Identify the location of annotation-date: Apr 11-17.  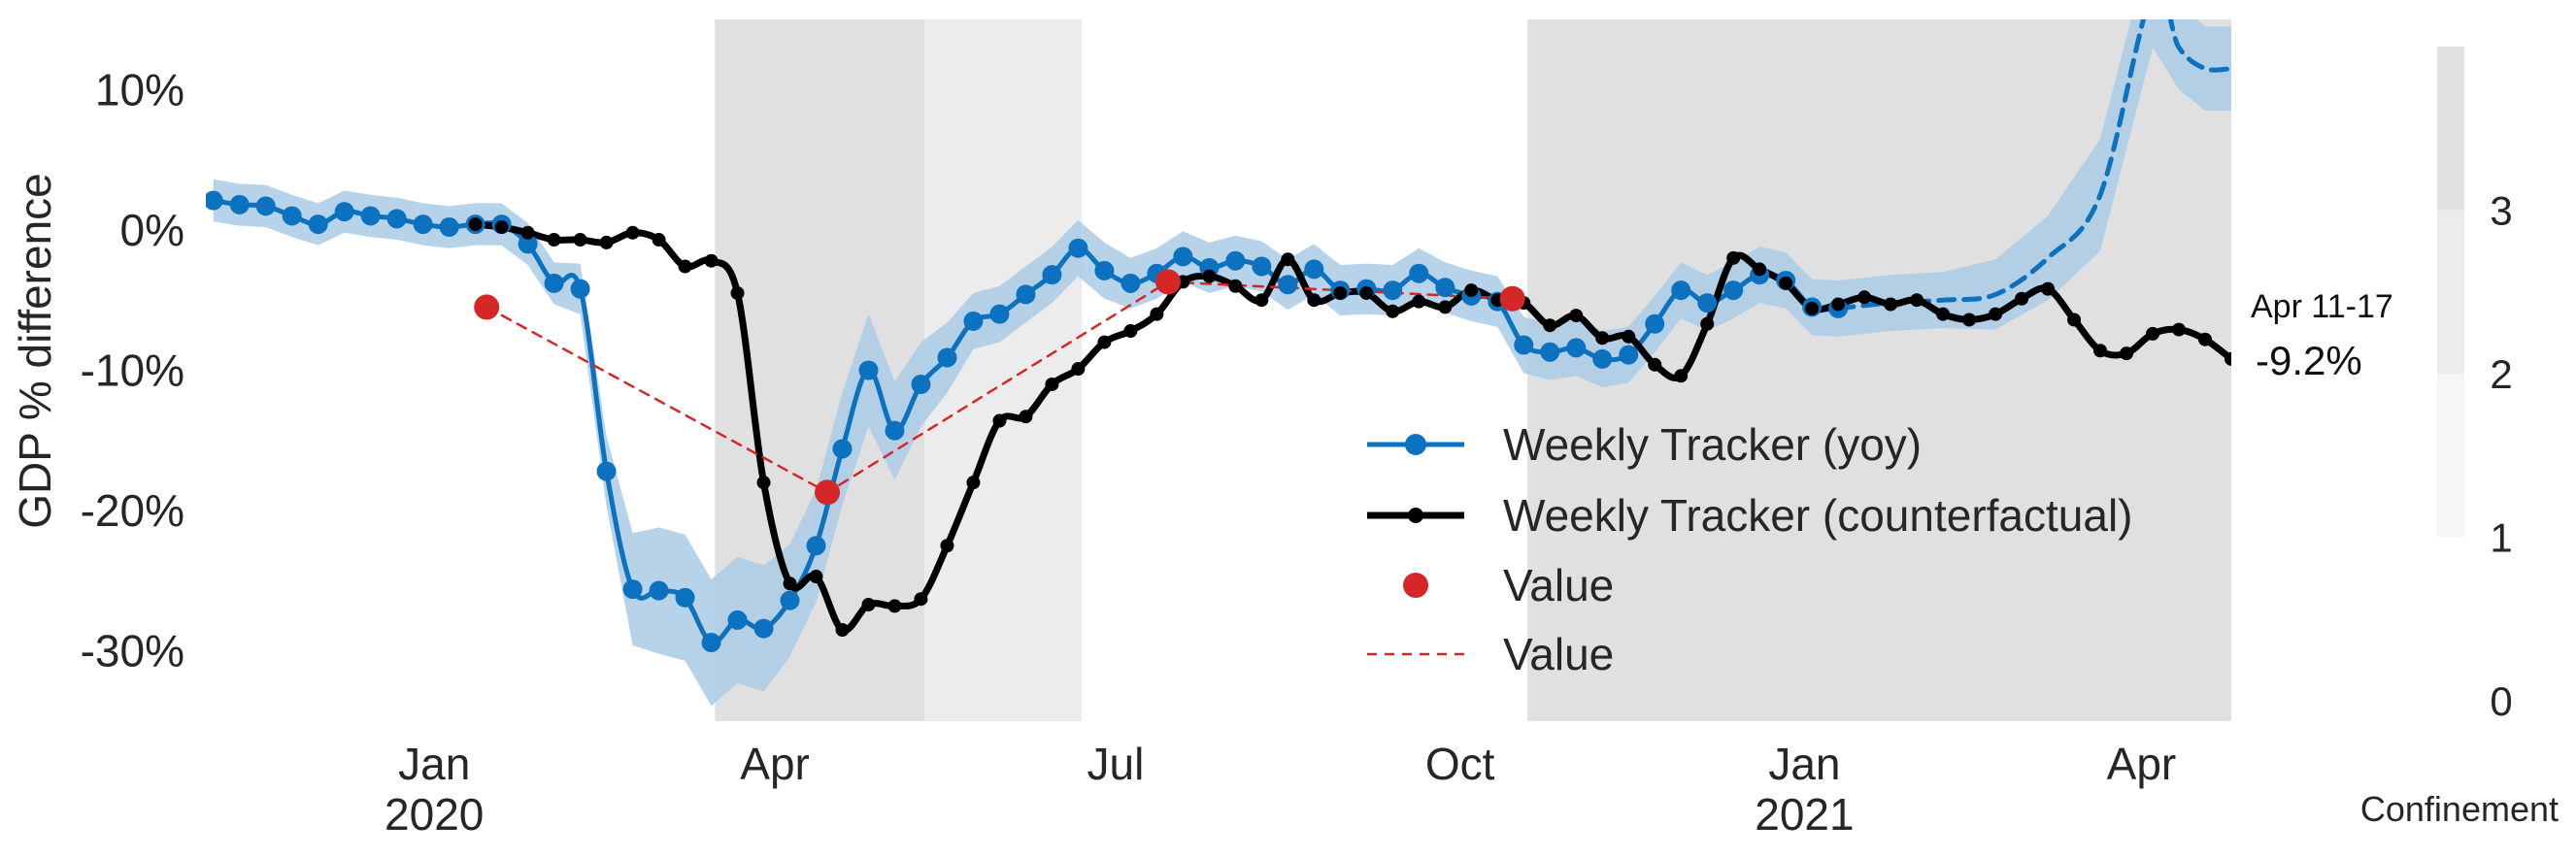
(2322, 306).